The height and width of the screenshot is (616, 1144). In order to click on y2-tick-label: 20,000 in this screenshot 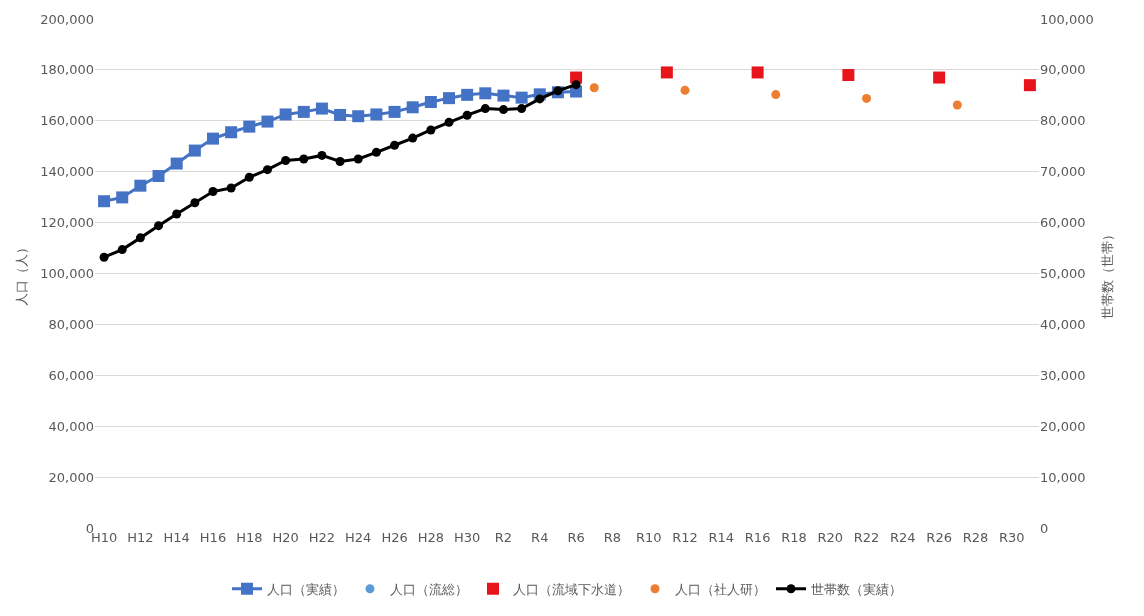, I will do `click(1063, 426)`.